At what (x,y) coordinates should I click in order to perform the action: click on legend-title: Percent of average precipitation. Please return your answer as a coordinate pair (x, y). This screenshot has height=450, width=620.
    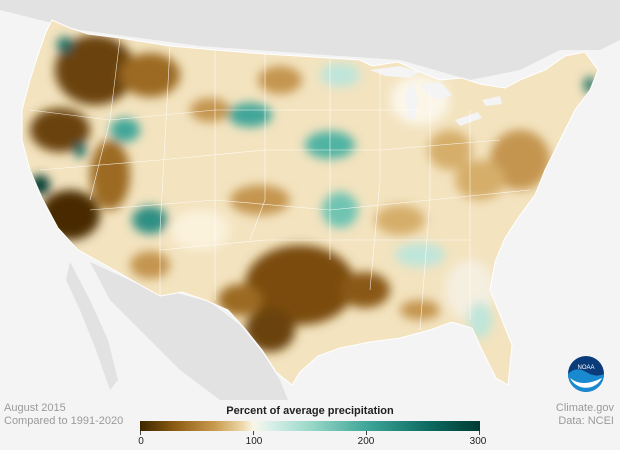
    Looking at the image, I should click on (310, 411).